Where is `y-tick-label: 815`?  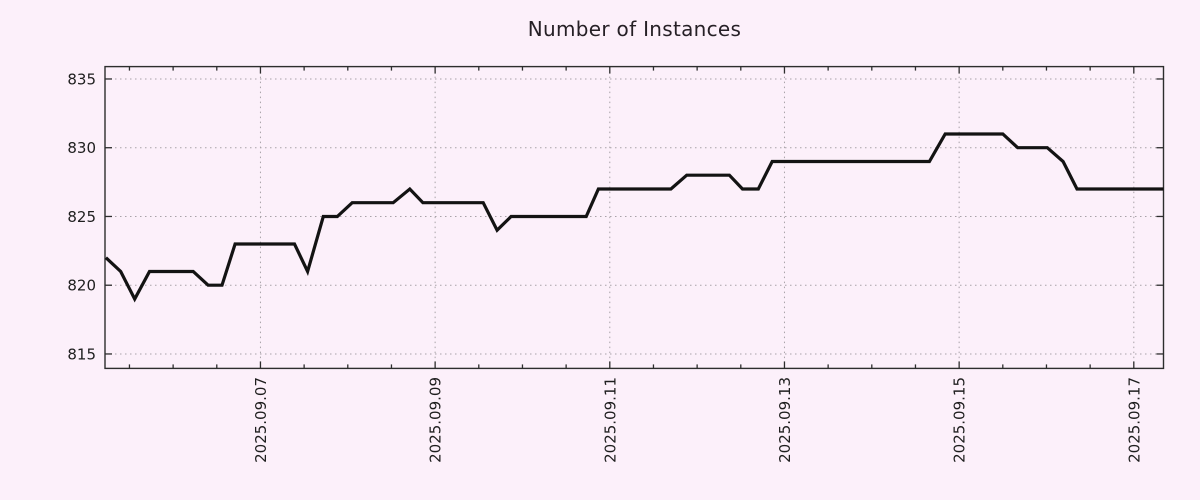
y-tick-label: 815 is located at coordinates (81, 354).